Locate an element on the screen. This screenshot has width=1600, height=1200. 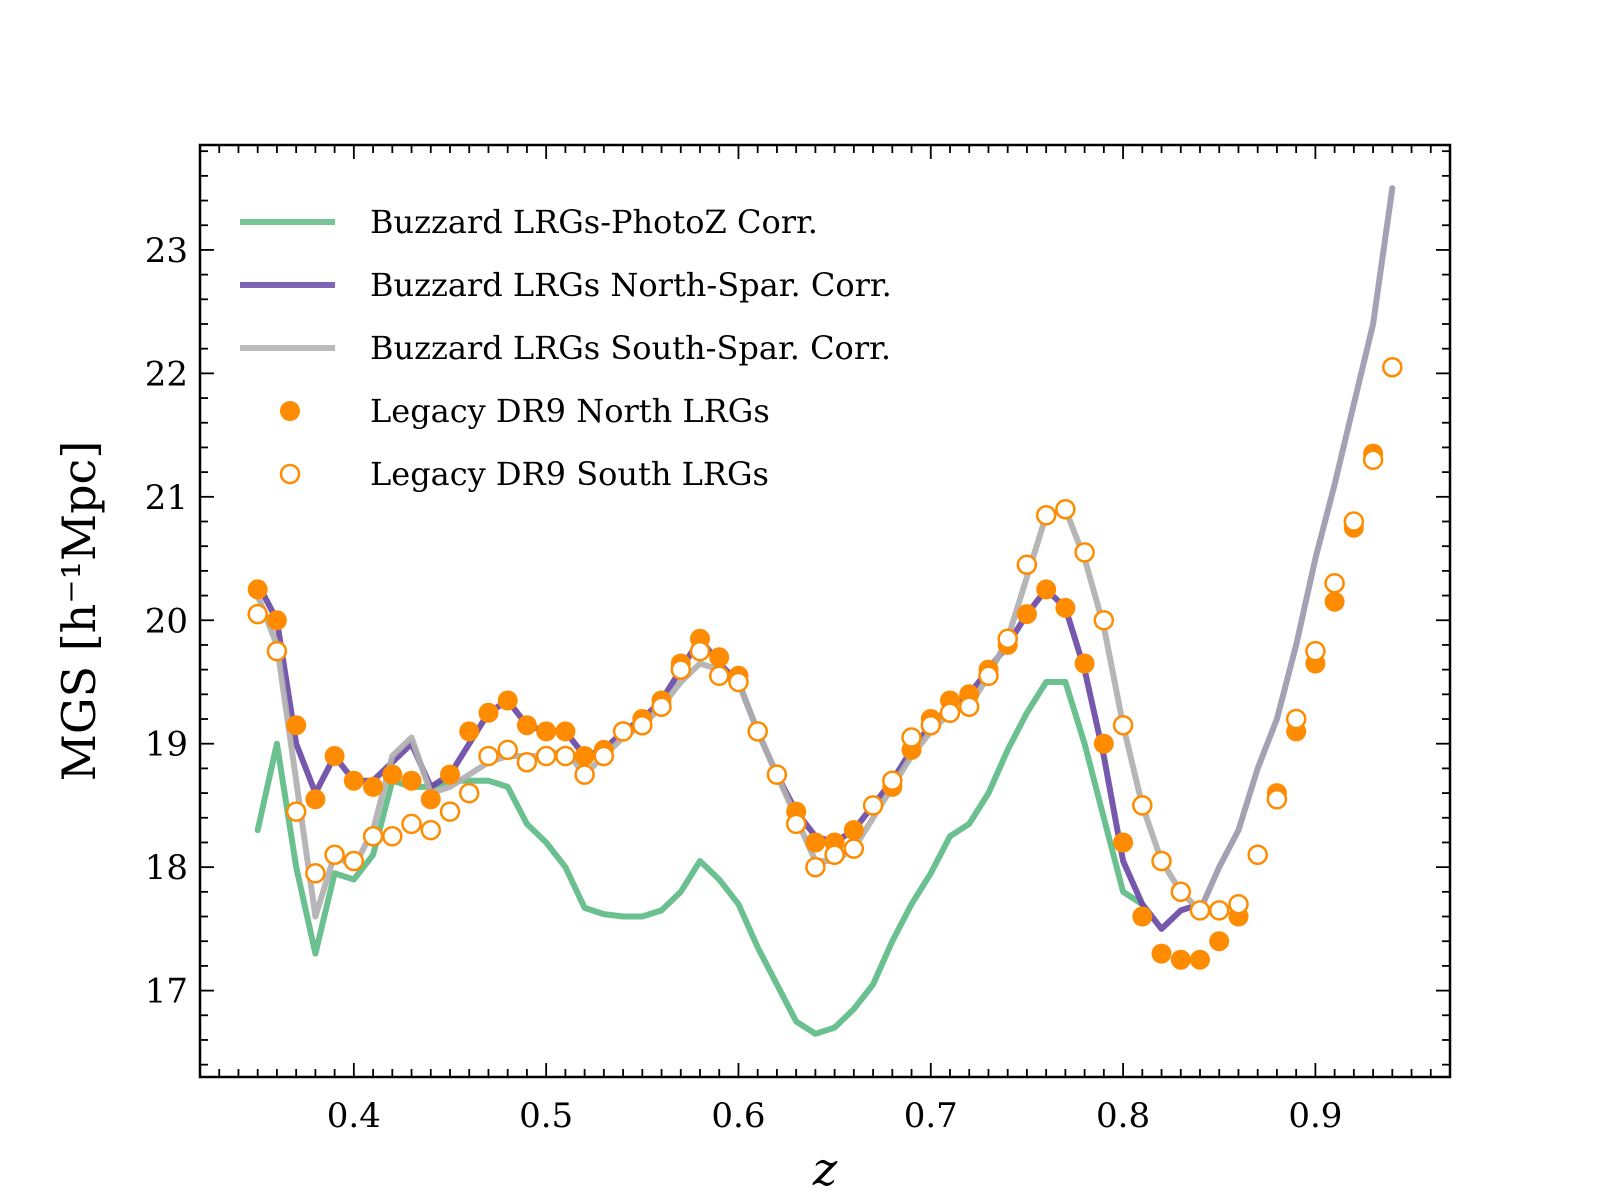
legend-label: Legacy DR9 North LRGs is located at coordinates (570, 411).